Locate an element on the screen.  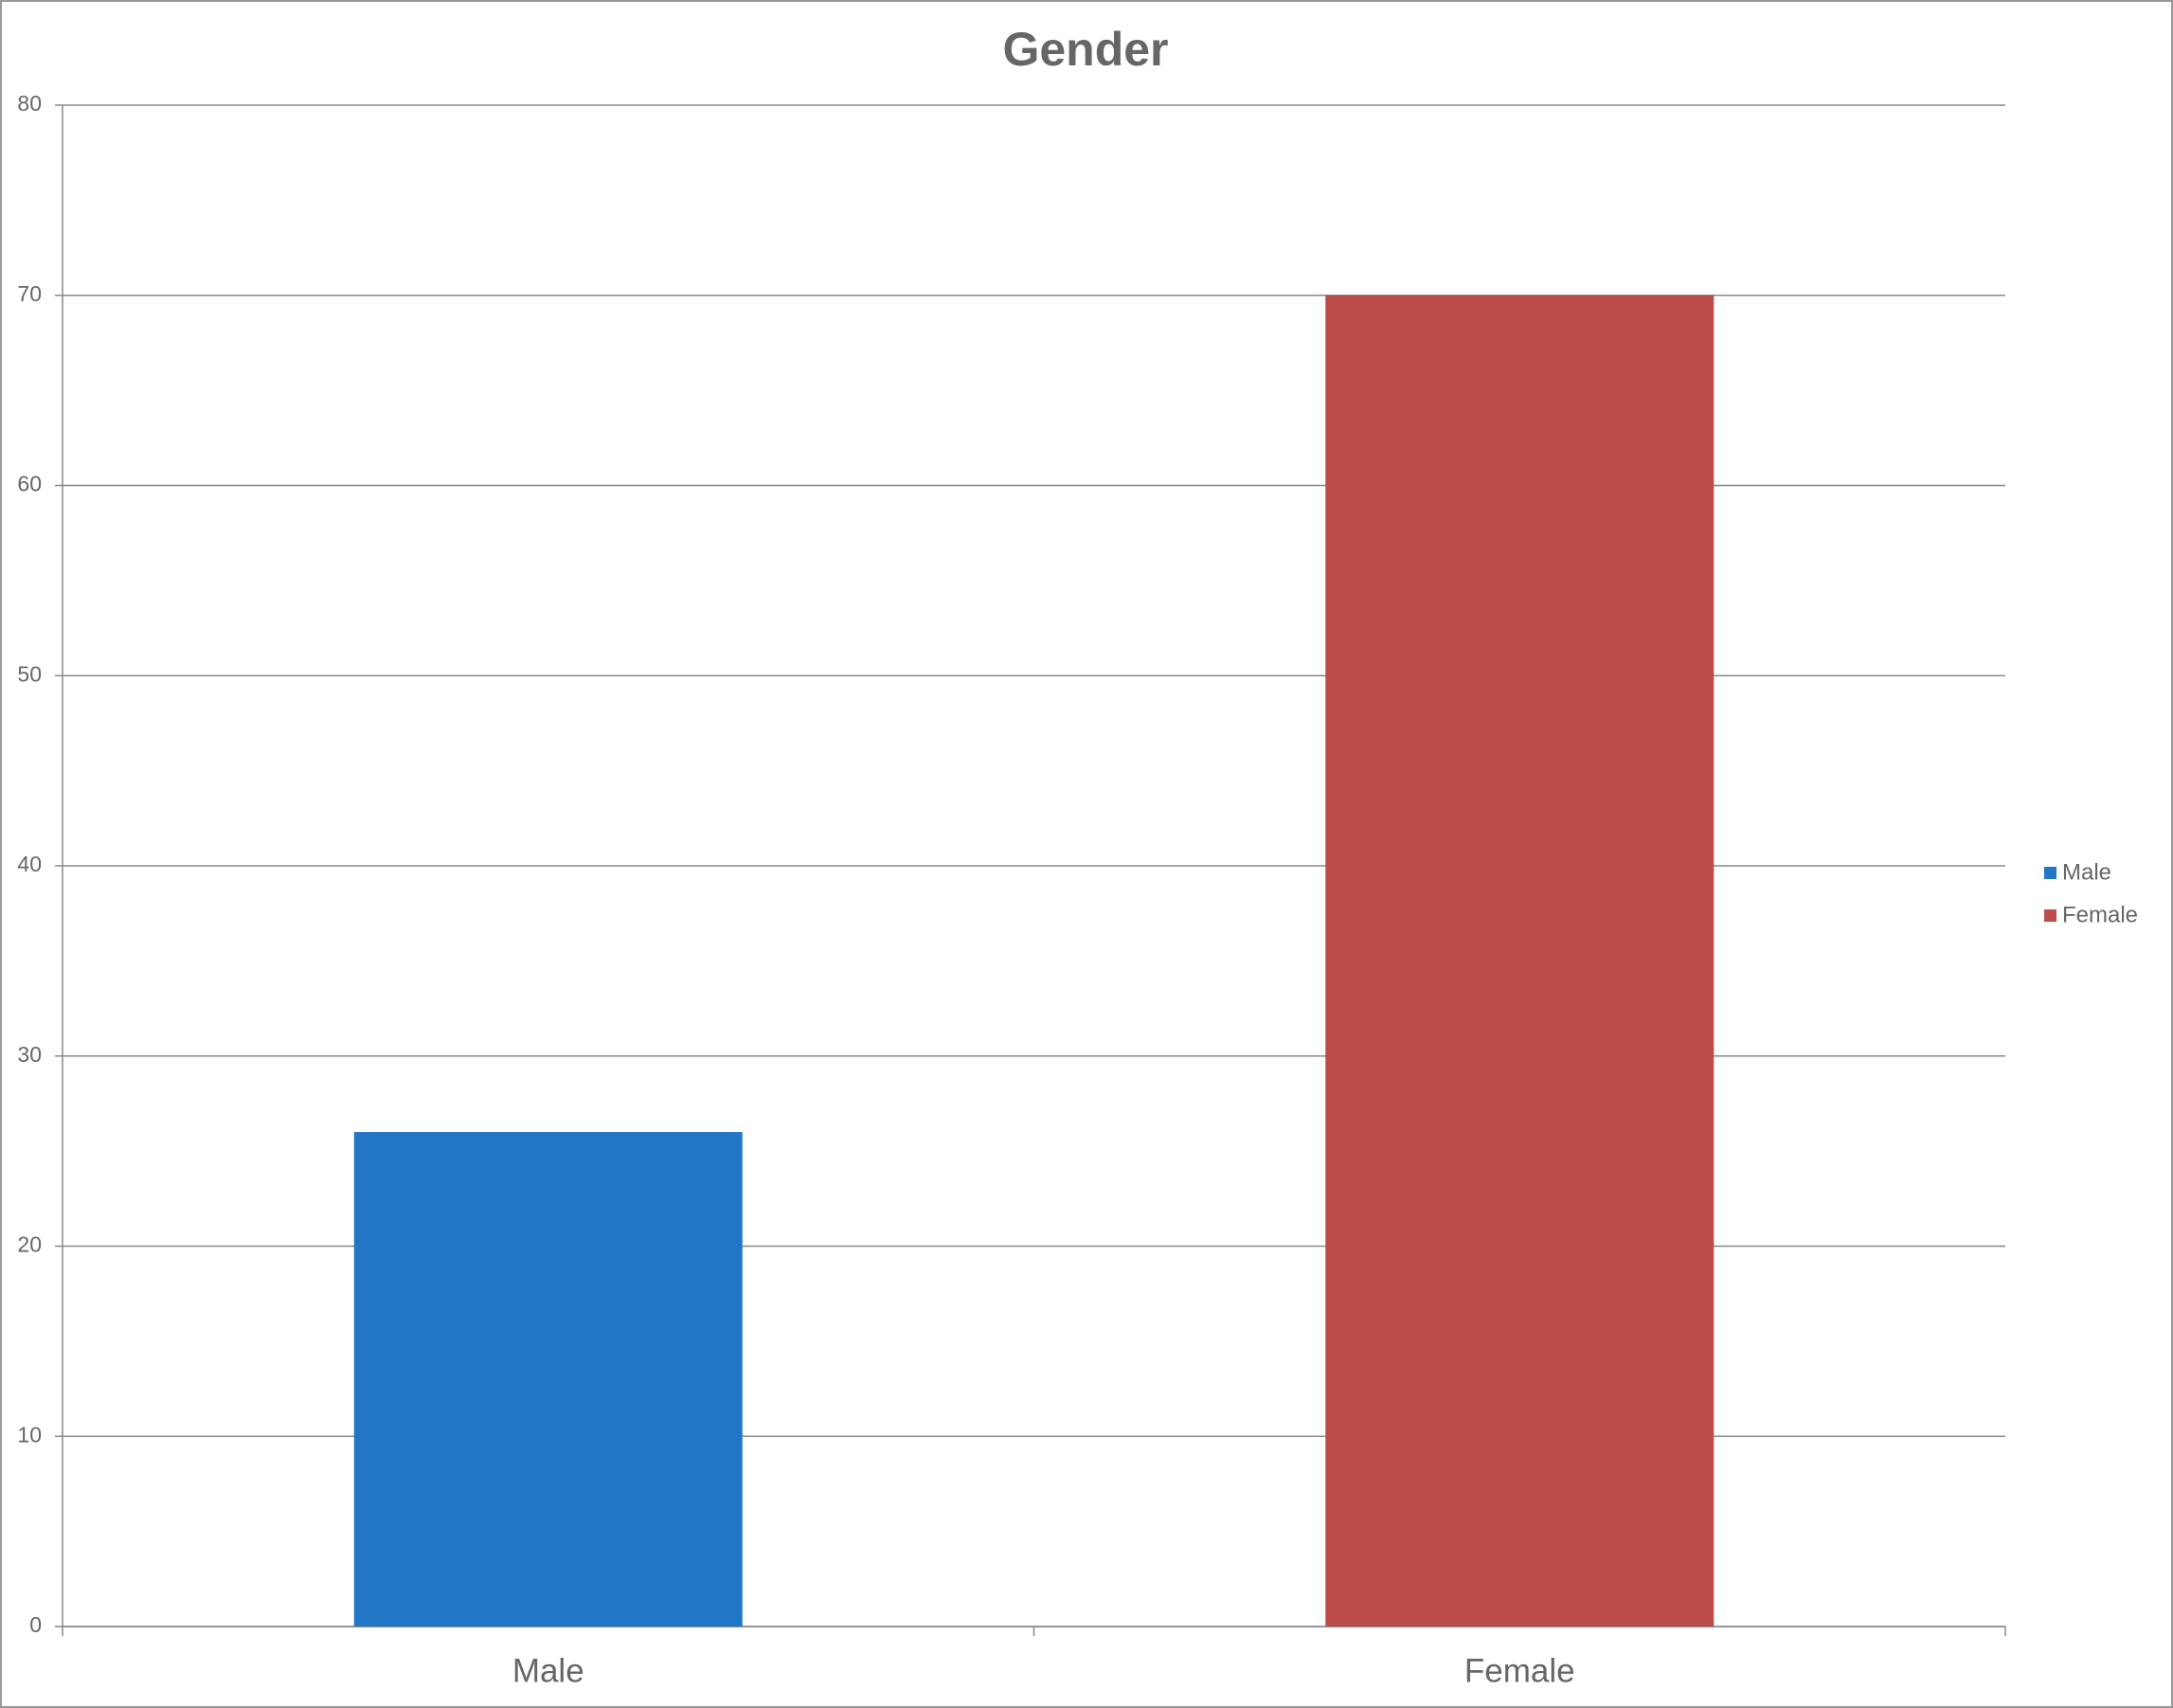
x-tick-label: Female is located at coordinates (1519, 1670).